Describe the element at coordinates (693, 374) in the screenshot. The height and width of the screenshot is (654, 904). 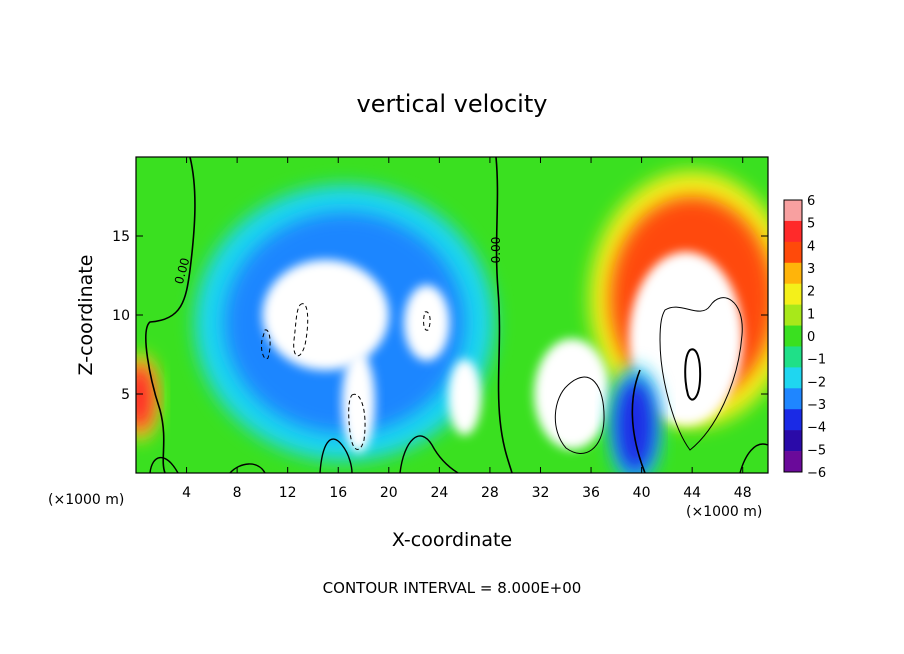
I see `contour-updraft-core` at that location.